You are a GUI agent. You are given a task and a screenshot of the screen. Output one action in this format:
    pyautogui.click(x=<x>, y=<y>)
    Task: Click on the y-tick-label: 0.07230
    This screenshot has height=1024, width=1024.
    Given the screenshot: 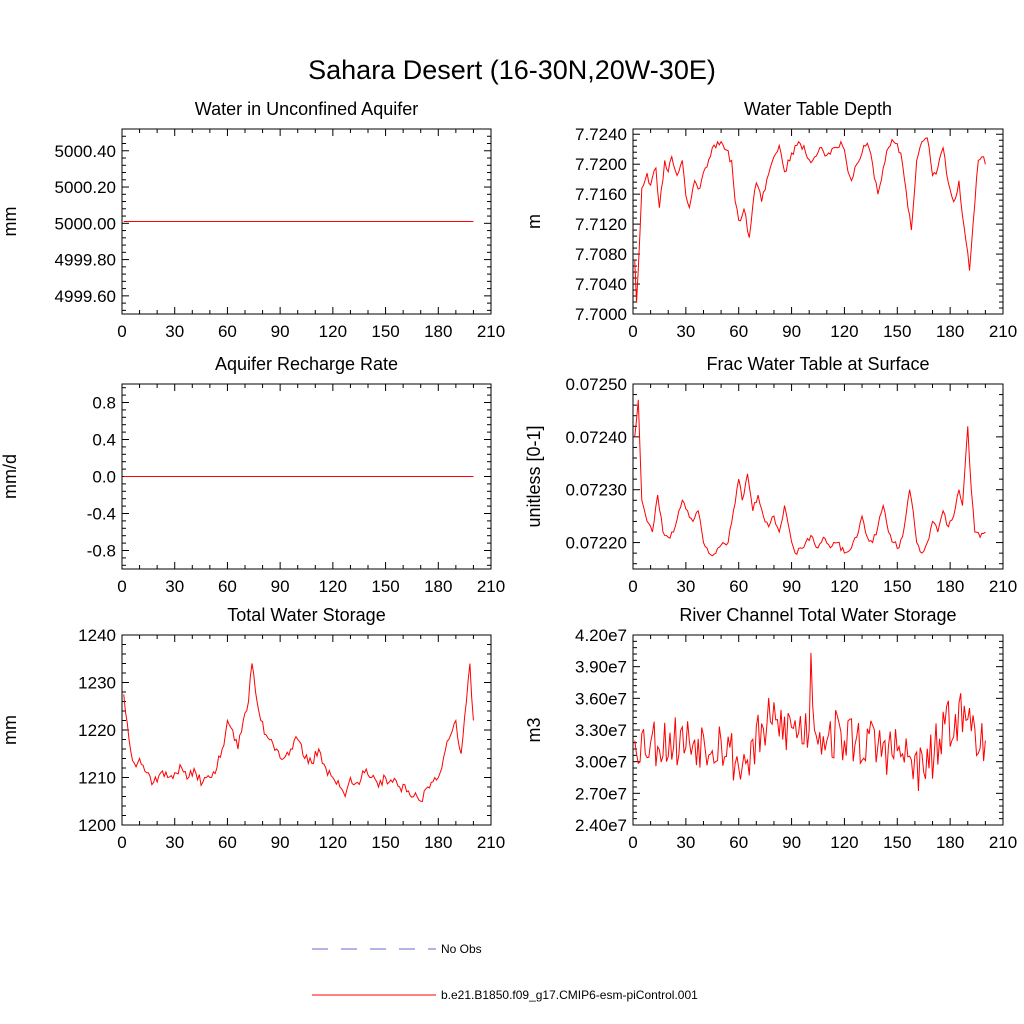 What is the action you would take?
    pyautogui.click(x=596, y=490)
    